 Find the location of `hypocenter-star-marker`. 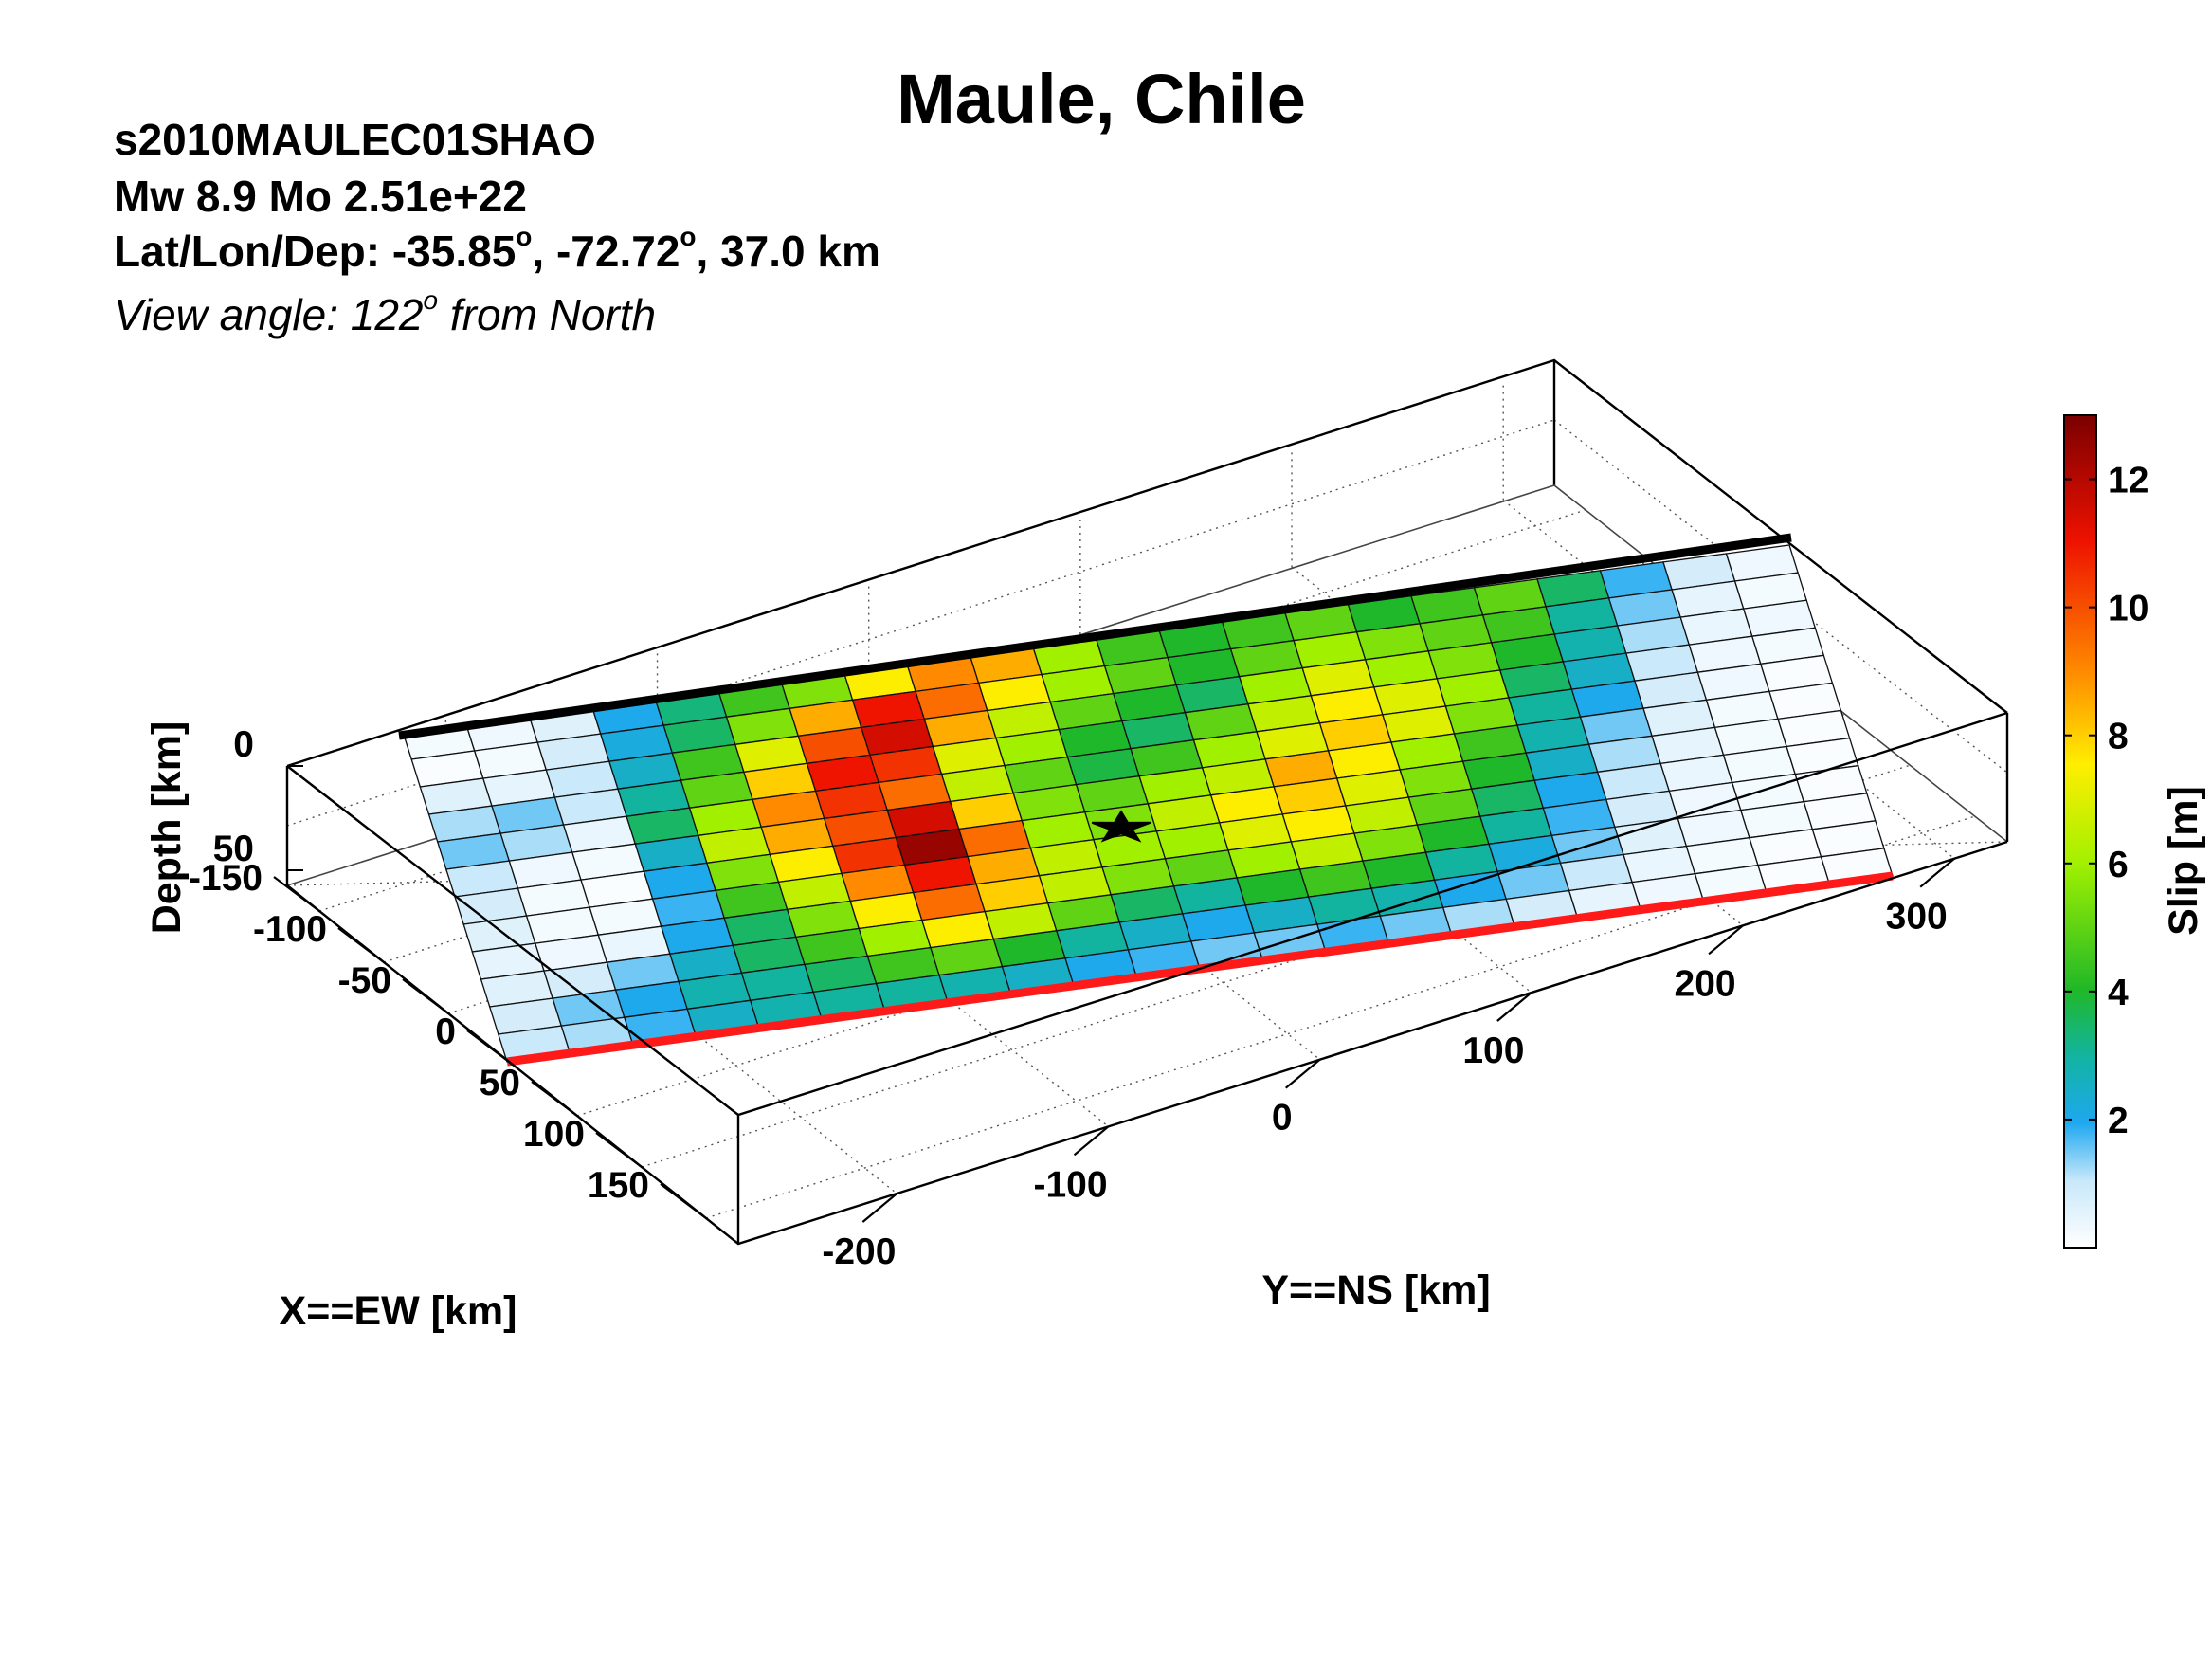

hypocenter-star-marker is located at coordinates (1121, 826).